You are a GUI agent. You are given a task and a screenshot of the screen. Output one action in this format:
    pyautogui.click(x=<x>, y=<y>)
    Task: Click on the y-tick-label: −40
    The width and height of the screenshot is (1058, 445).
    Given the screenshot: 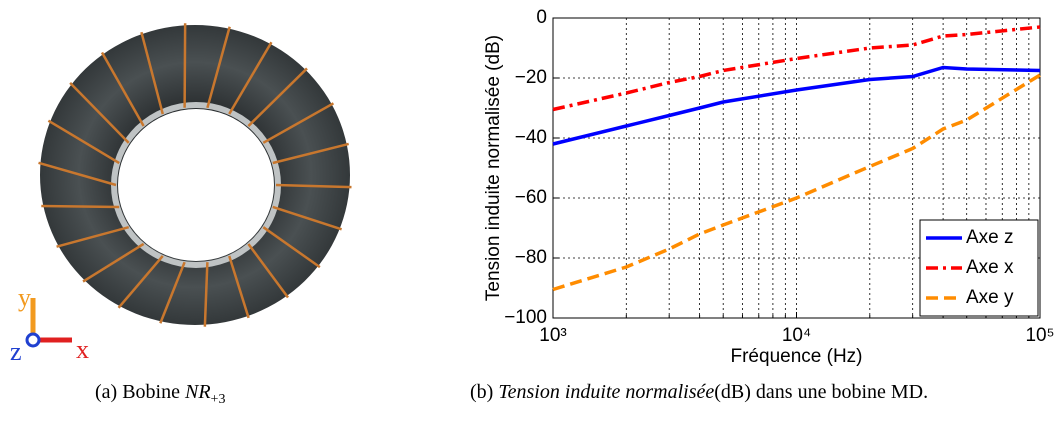 What is the action you would take?
    pyautogui.click(x=531, y=137)
    